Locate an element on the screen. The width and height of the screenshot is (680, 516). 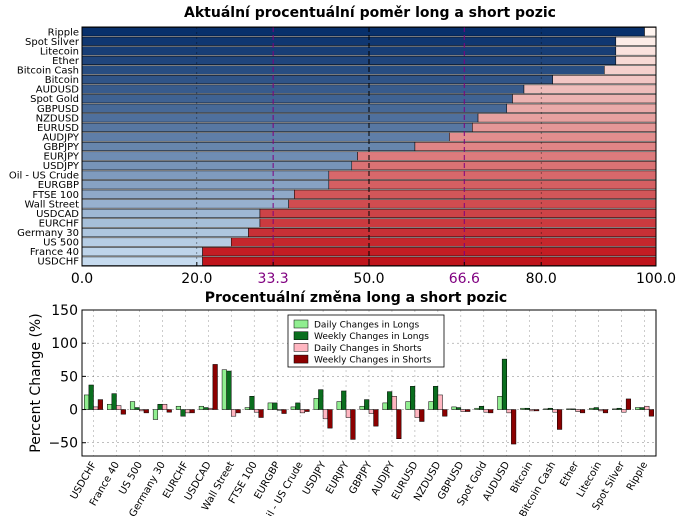
category-label: Ether is located at coordinates (66, 61).